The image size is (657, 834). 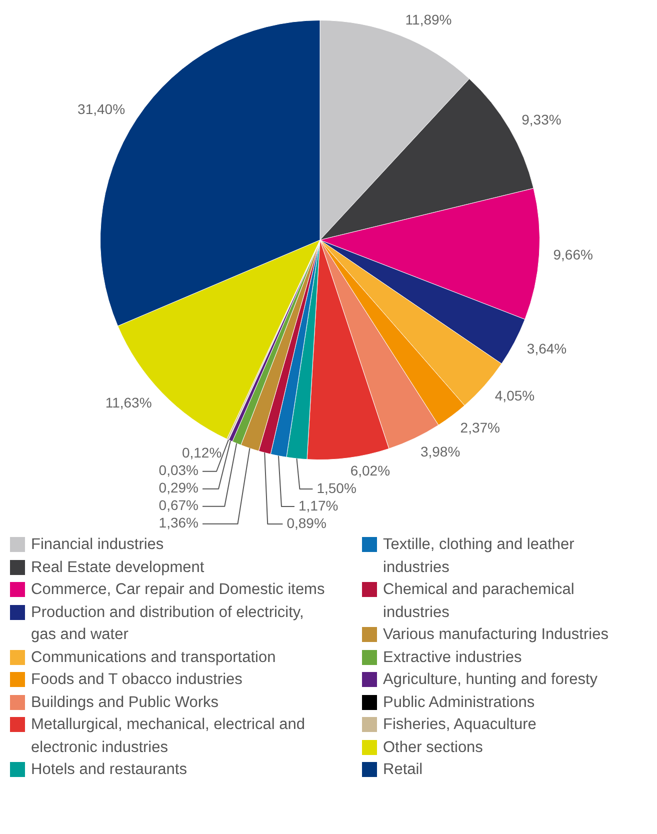 I want to click on data-label: 2,37%, so click(x=480, y=427).